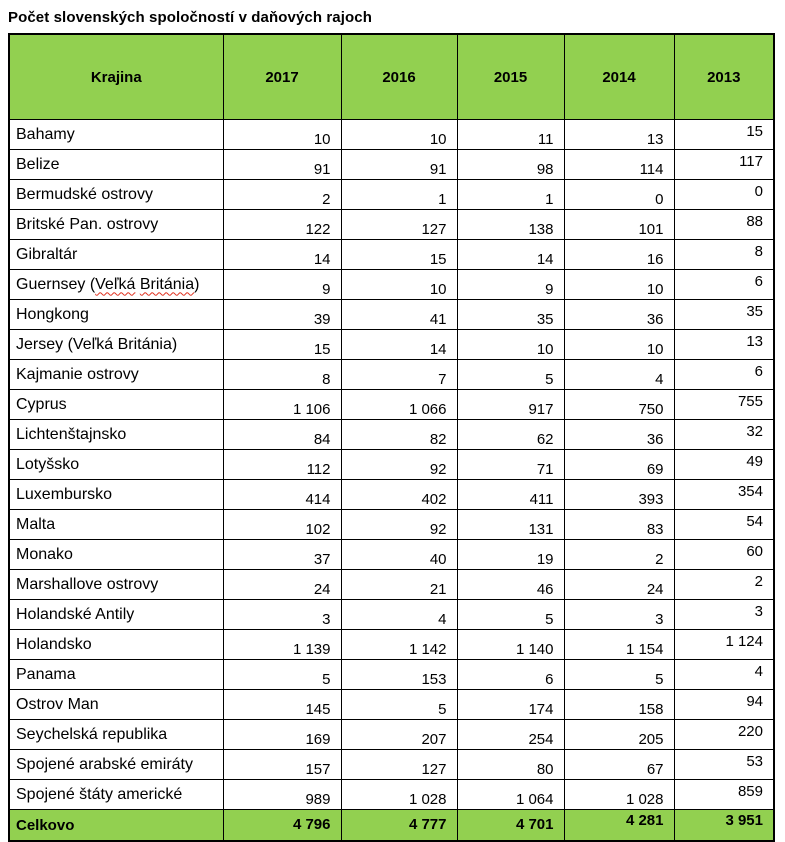 The image size is (785, 842). I want to click on header-row: Krajina 2017 2016 2015 2014 2013, so click(391, 76).